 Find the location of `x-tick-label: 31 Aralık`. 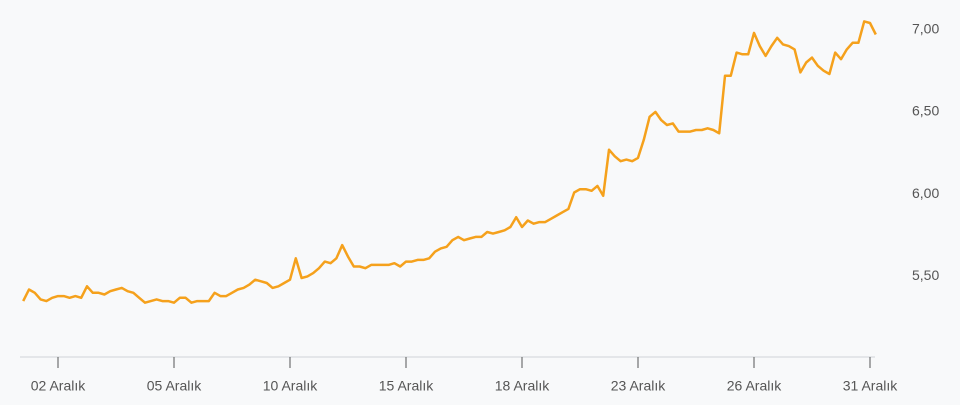

x-tick-label: 31 Aralık is located at coordinates (870, 386).